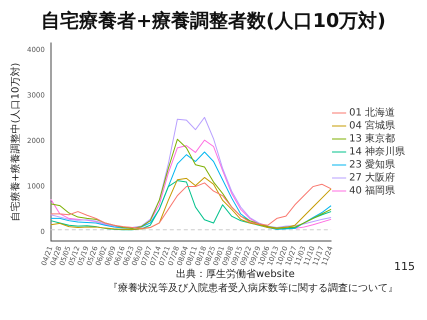  Describe the element at coordinates (377, 152) in the screenshot. I see `legend-label: 14 神奈川県` at that location.